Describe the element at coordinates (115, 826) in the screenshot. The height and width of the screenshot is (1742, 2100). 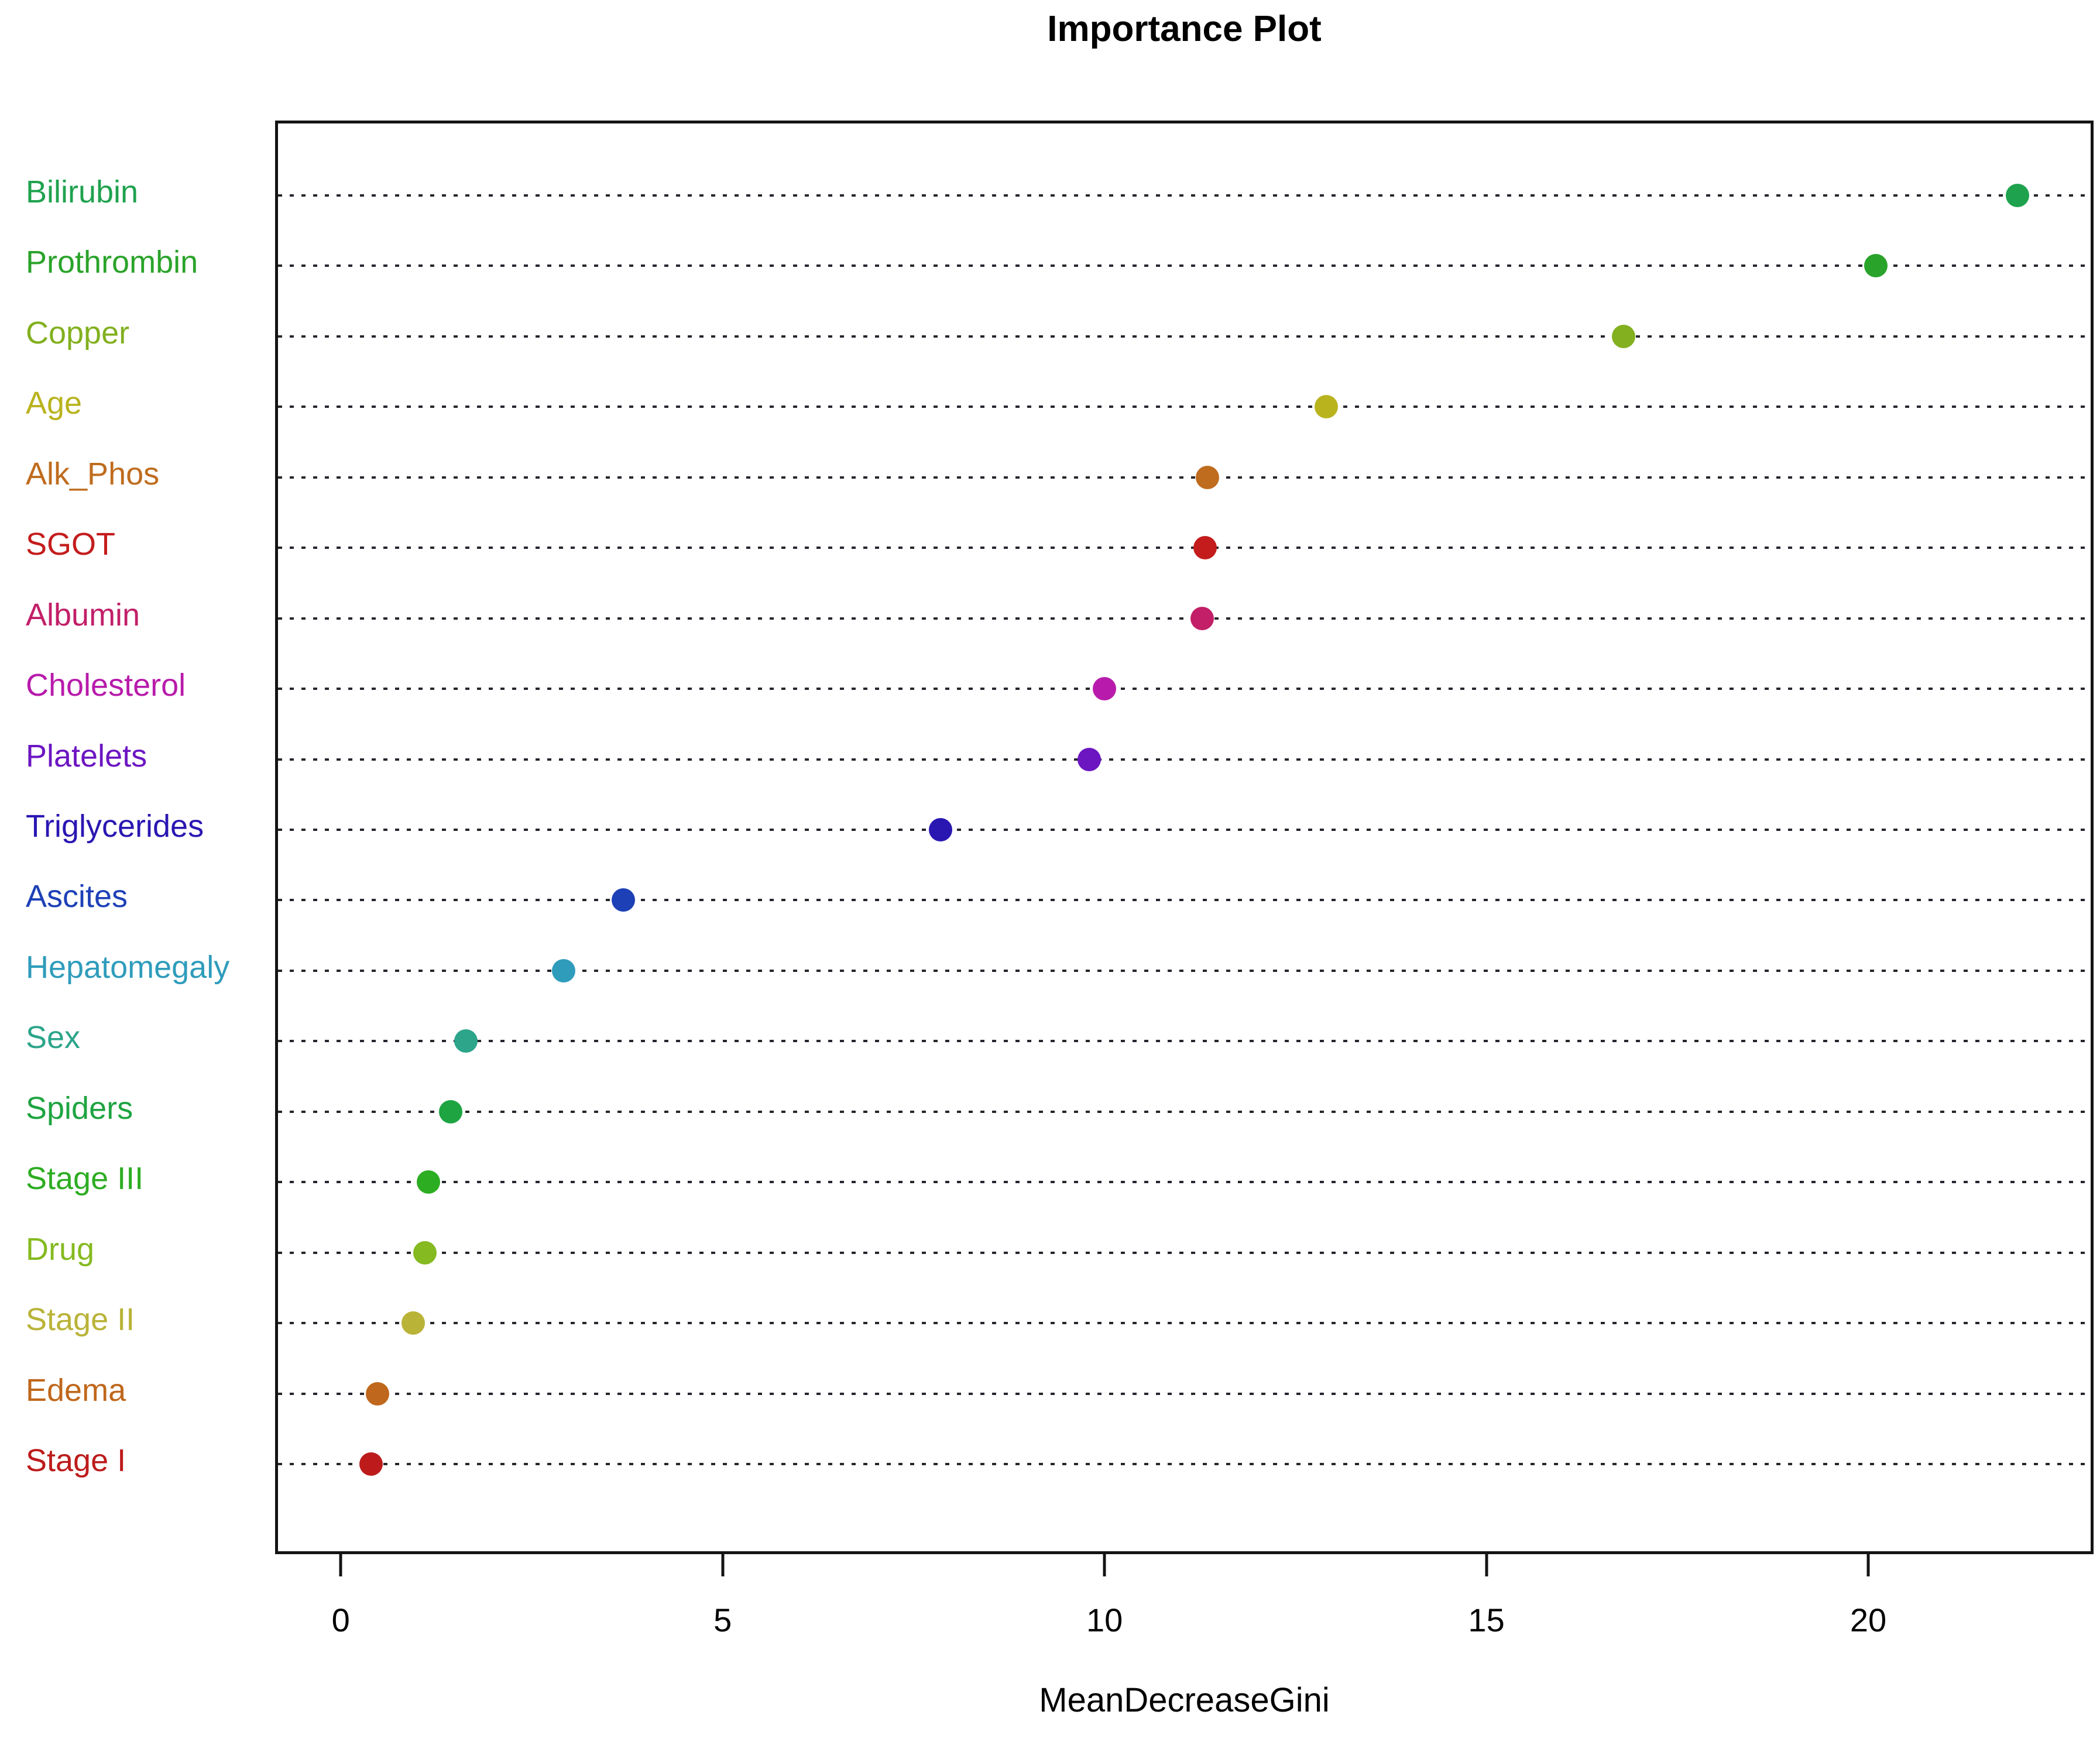
I see `y-axis-label: Triglycerides` at that location.